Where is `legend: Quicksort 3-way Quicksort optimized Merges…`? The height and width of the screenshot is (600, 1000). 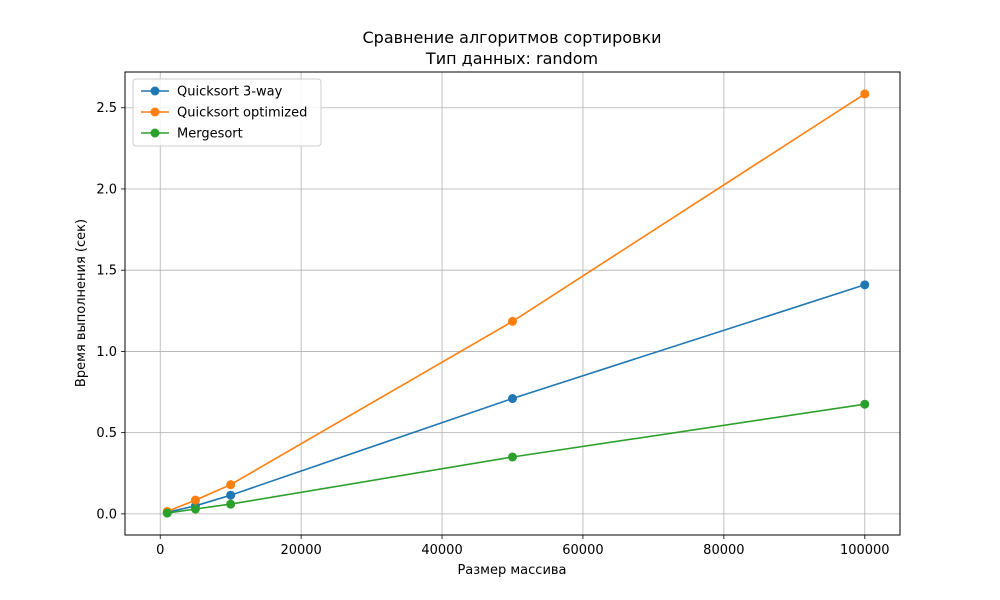
legend: Quicksort 3-way Quicksort optimized Merges… is located at coordinates (227, 112).